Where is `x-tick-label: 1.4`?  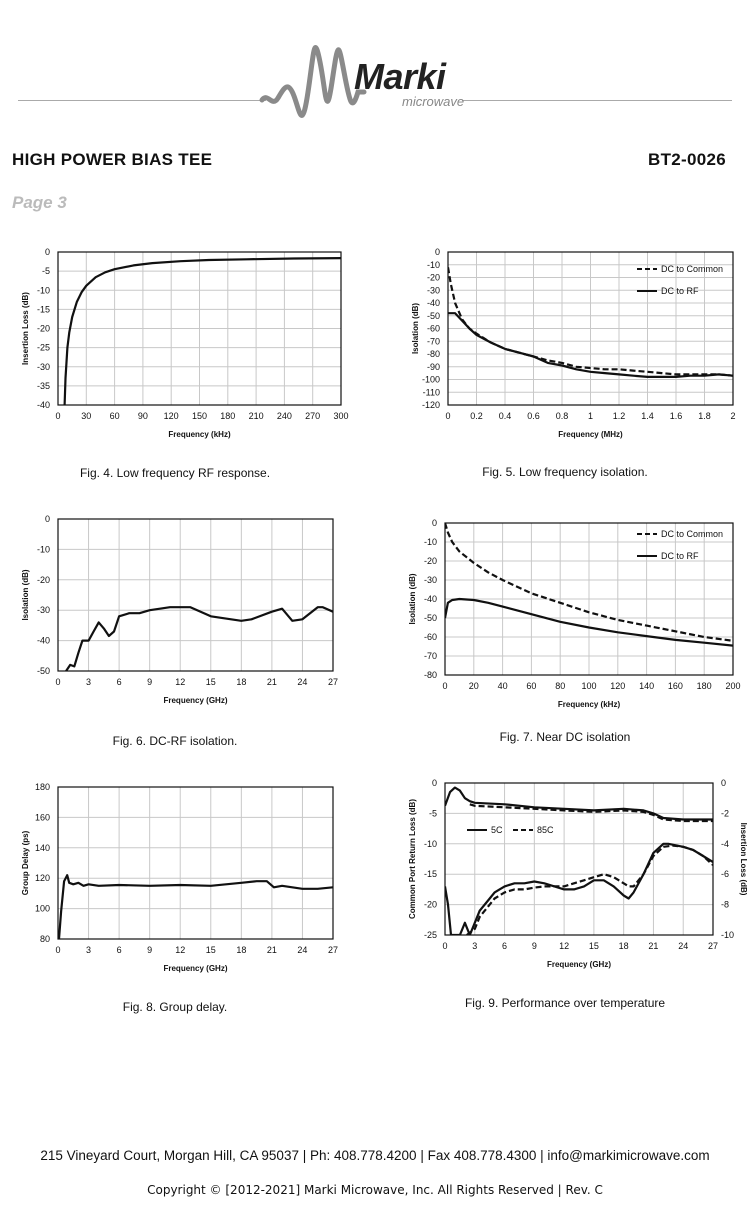 x-tick-label: 1.4 is located at coordinates (647, 416).